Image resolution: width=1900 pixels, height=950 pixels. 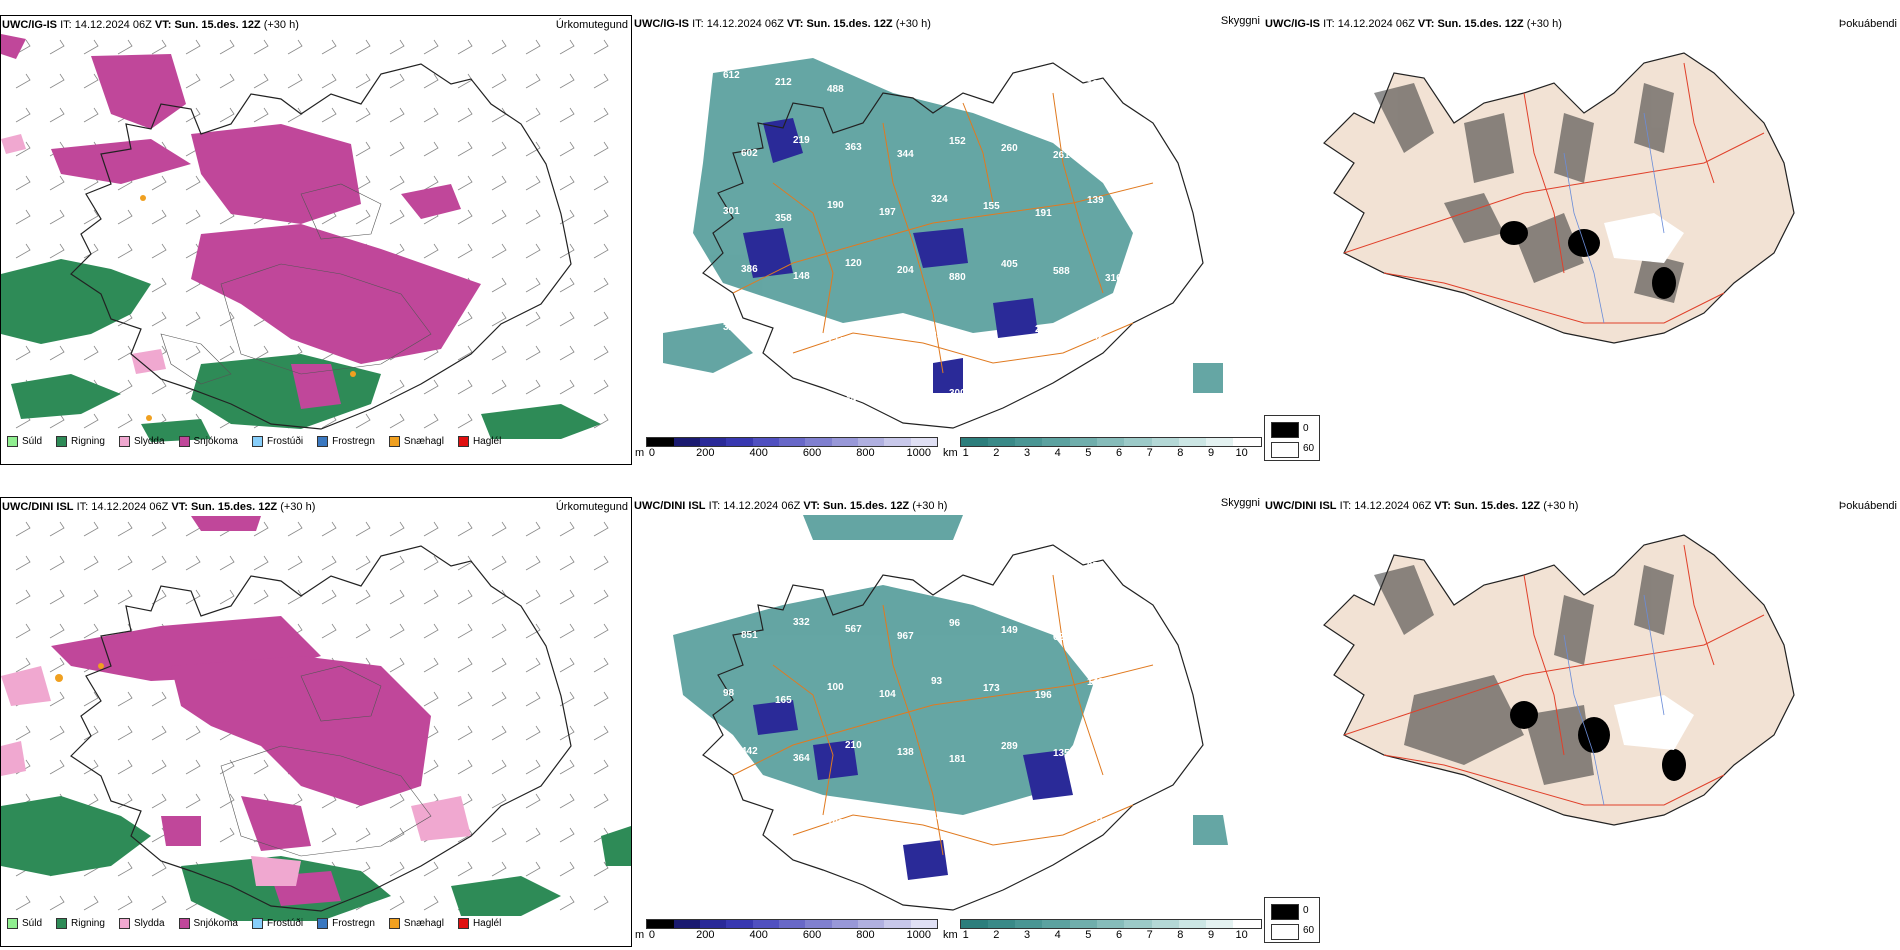 I want to click on ceiling-value-label: 301, so click(x=731, y=211).